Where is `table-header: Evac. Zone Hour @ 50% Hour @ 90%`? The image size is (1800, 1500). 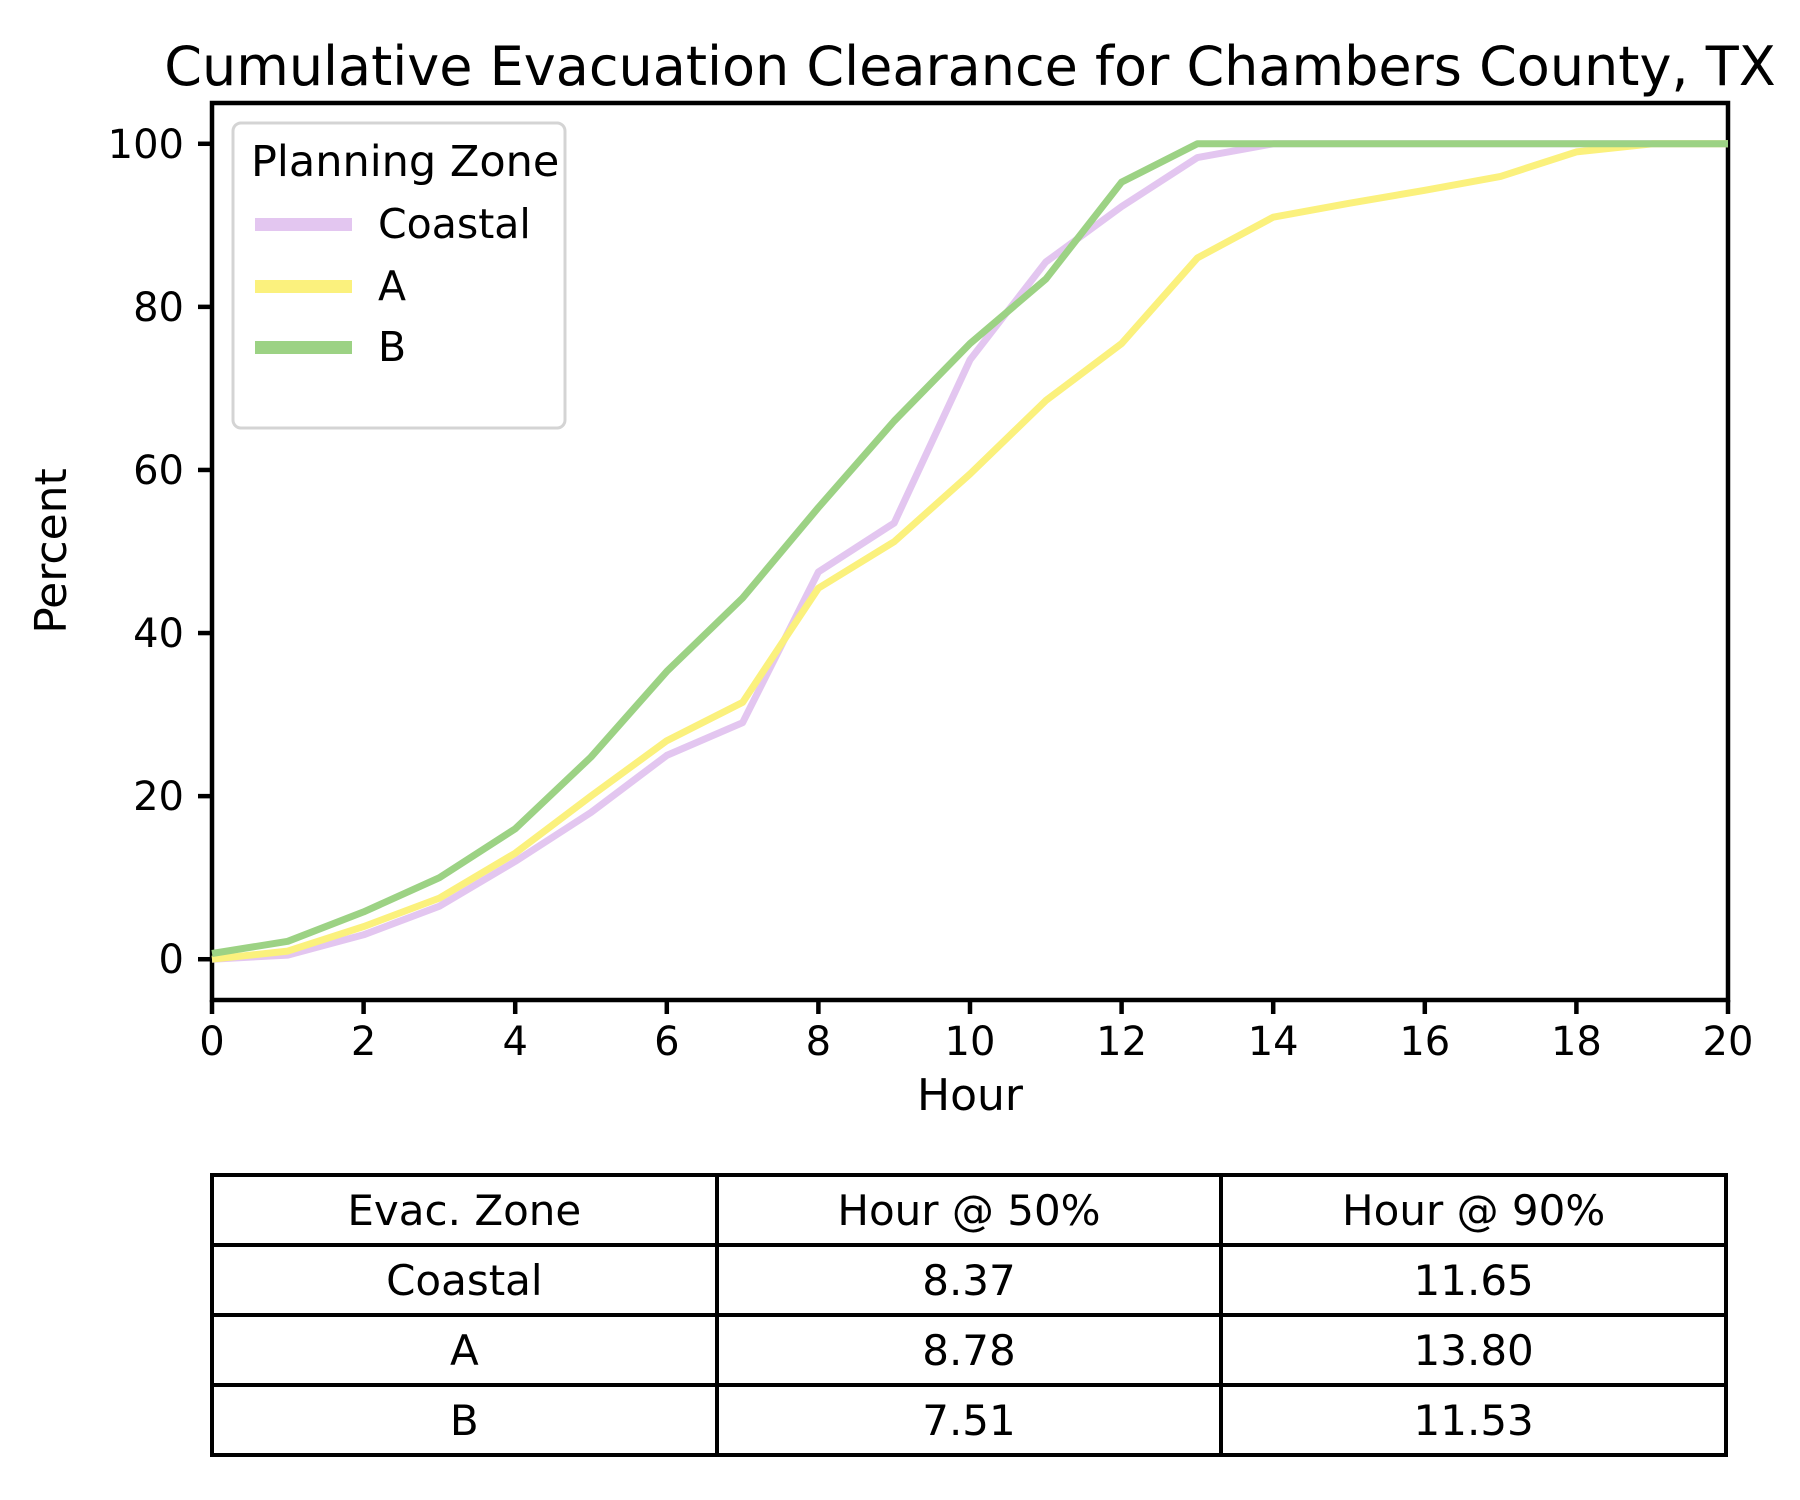 table-header: Evac. Zone Hour @ 50% Hour @ 90% is located at coordinates (969, 1210).